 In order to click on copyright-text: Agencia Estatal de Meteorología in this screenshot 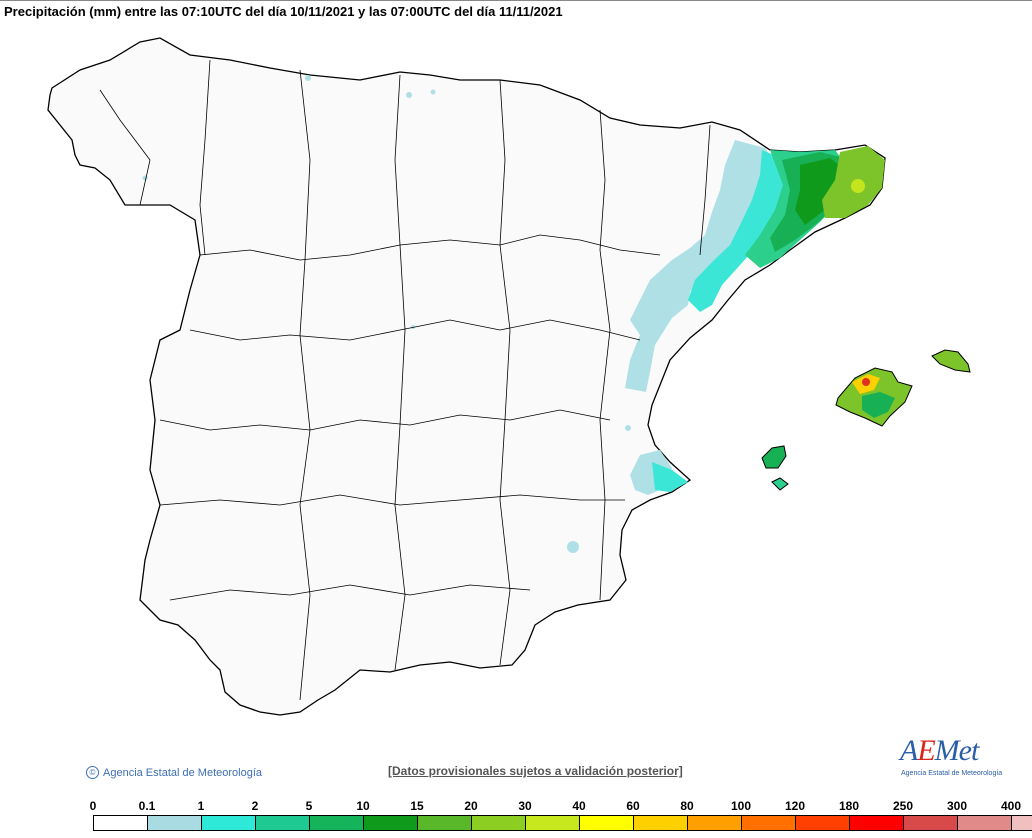, I will do `click(182, 772)`.